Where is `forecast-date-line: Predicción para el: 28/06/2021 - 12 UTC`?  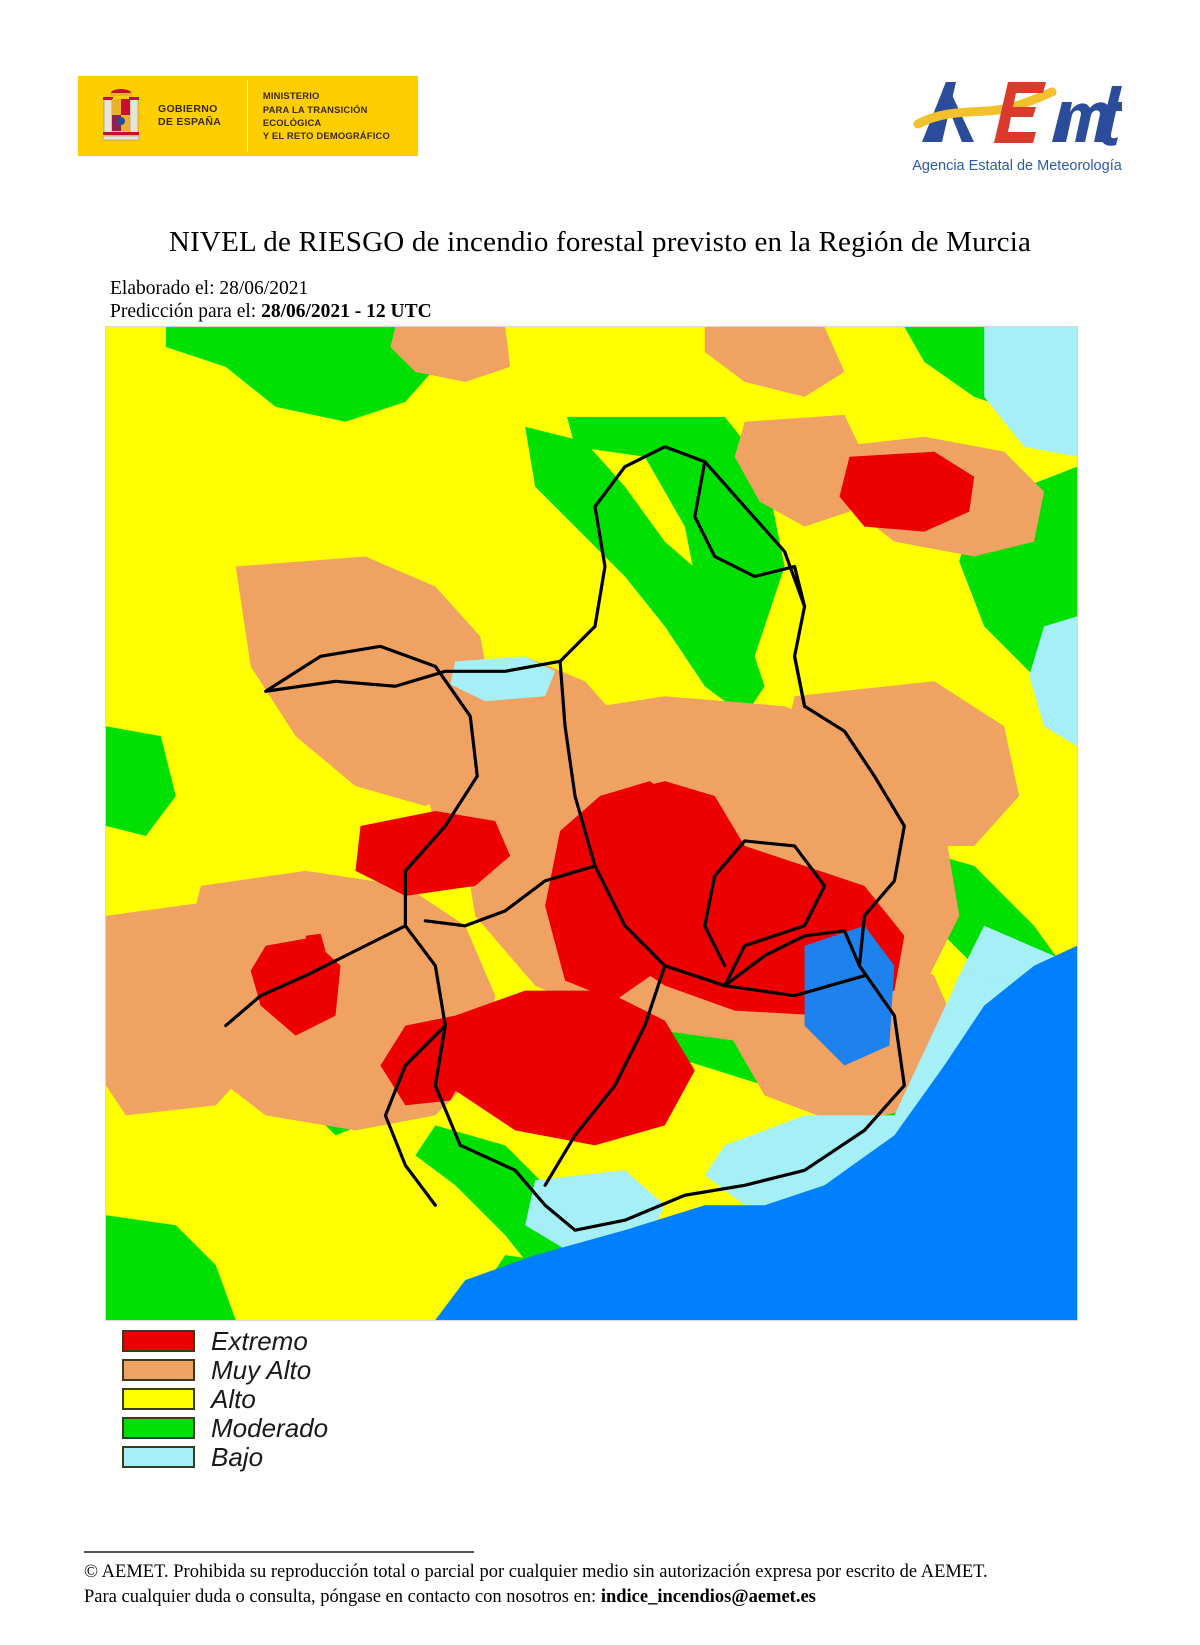
forecast-date-line: Predicción para el: 28/06/2021 - 12 UTC is located at coordinates (271, 312).